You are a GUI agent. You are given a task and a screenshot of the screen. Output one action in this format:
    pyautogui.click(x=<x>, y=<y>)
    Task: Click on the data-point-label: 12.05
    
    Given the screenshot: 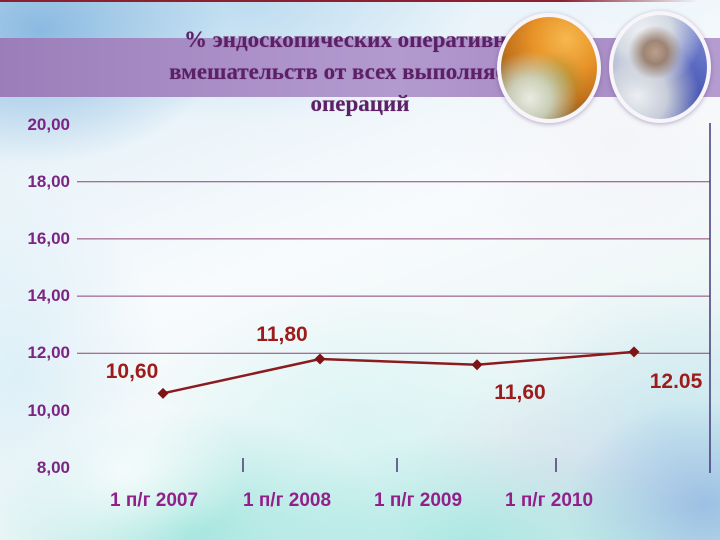 What is the action you would take?
    pyautogui.click(x=676, y=381)
    